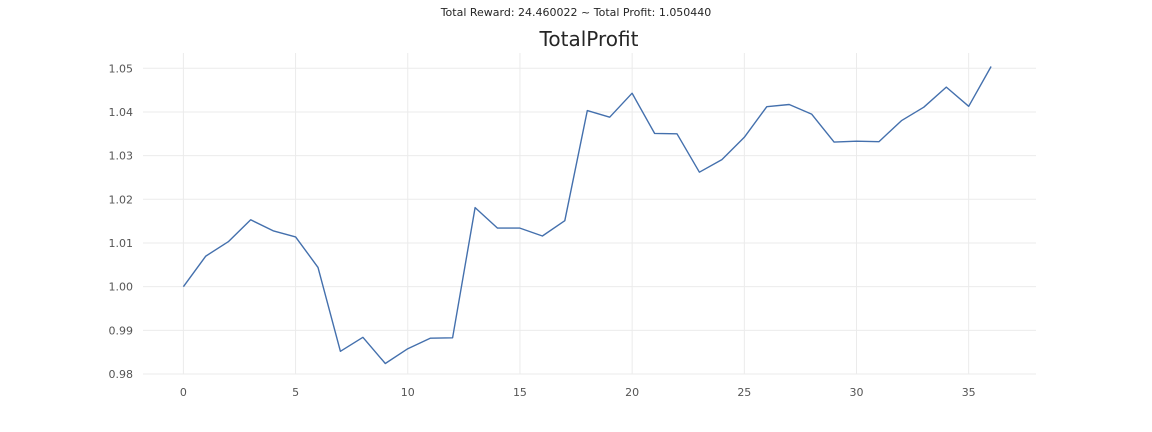 The height and width of the screenshot is (432, 1152). Describe the element at coordinates (121, 221) in the screenshot. I see `y-axis-tick-labels: 0.98 0.99 1.00 1.01 1.02 1.03 1.04 1.05` at that location.